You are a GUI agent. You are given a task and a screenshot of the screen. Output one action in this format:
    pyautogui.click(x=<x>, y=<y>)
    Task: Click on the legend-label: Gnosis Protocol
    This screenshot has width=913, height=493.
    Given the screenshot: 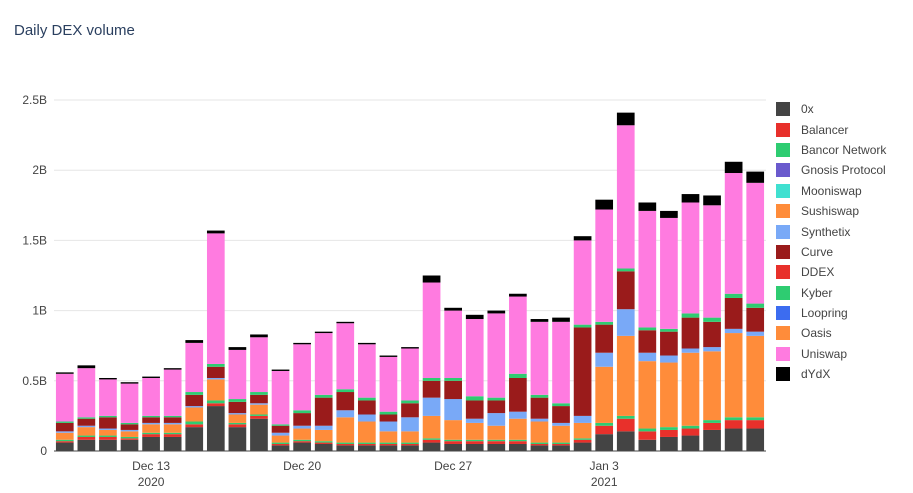 What is the action you would take?
    pyautogui.click(x=843, y=170)
    